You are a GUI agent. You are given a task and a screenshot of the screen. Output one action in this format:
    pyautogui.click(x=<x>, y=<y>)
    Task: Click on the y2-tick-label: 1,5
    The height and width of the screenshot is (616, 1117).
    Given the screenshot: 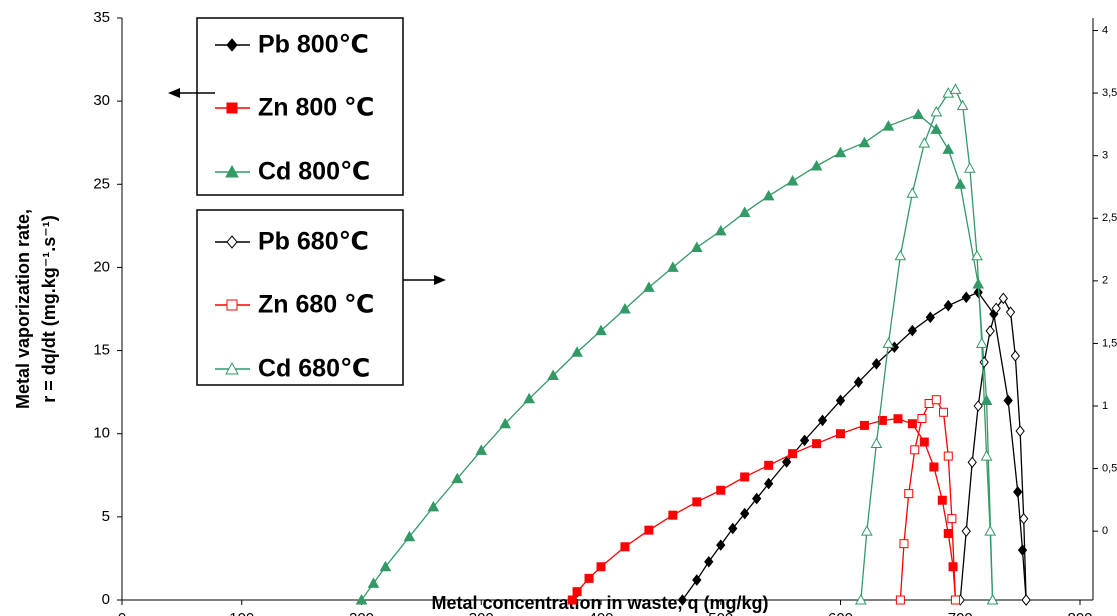 What is the action you would take?
    pyautogui.click(x=1109, y=343)
    